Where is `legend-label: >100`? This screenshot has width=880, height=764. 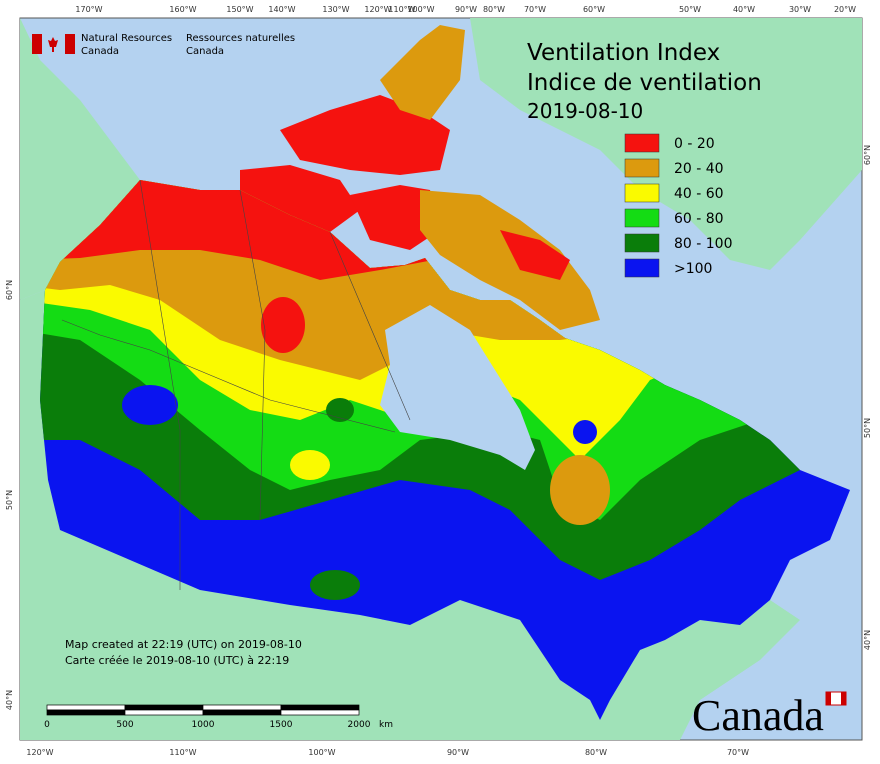 legend-label: >100 is located at coordinates (693, 269).